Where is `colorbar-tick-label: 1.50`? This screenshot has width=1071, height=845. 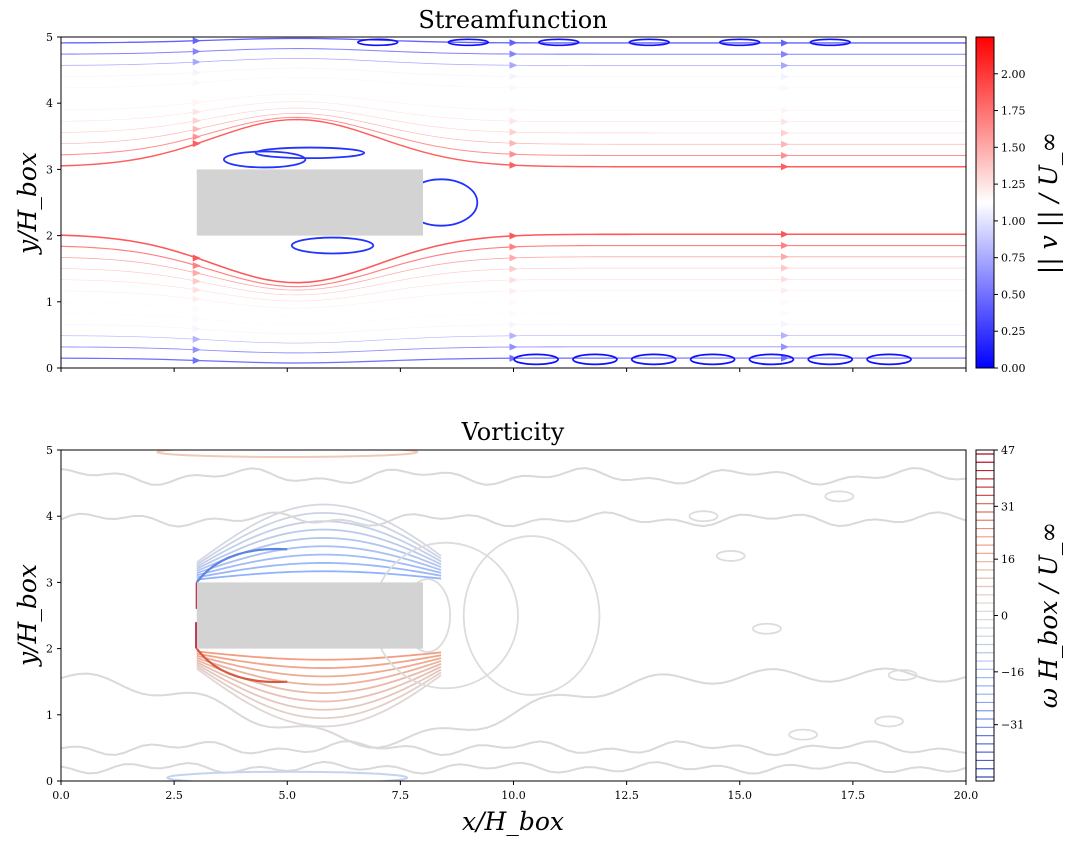 colorbar-tick-label: 1.50 is located at coordinates (1013, 147).